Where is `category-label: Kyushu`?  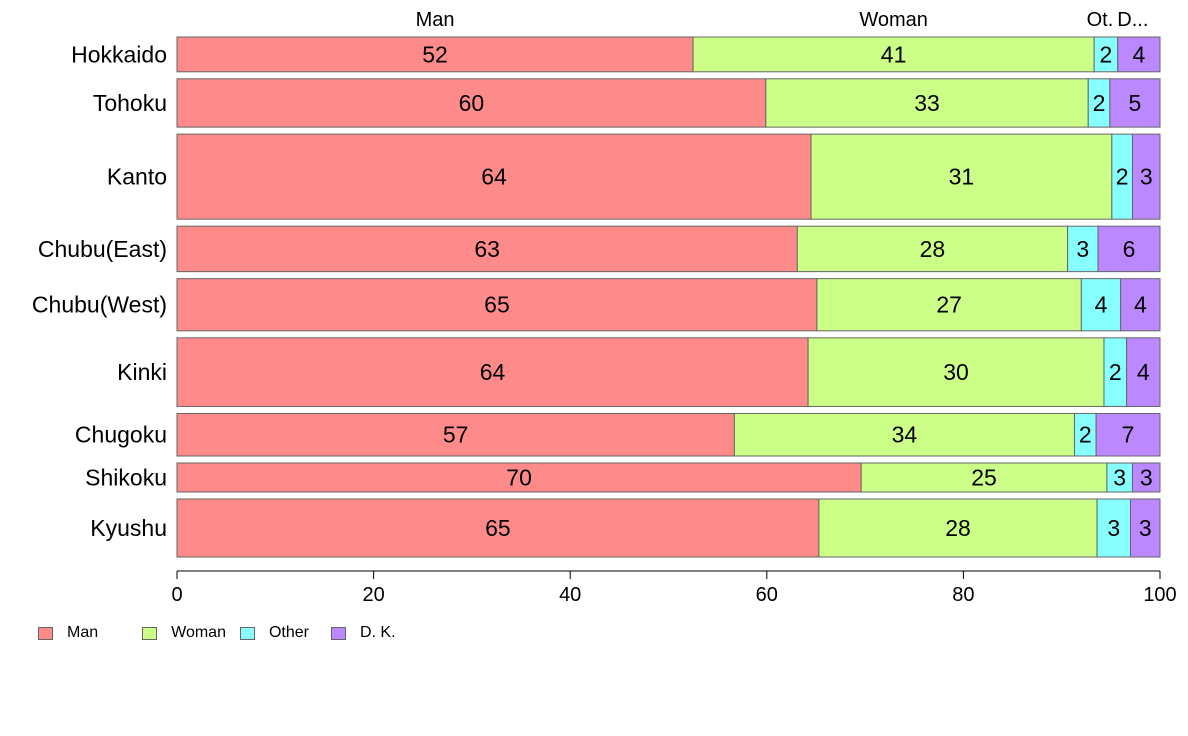
category-label: Kyushu is located at coordinates (128, 528).